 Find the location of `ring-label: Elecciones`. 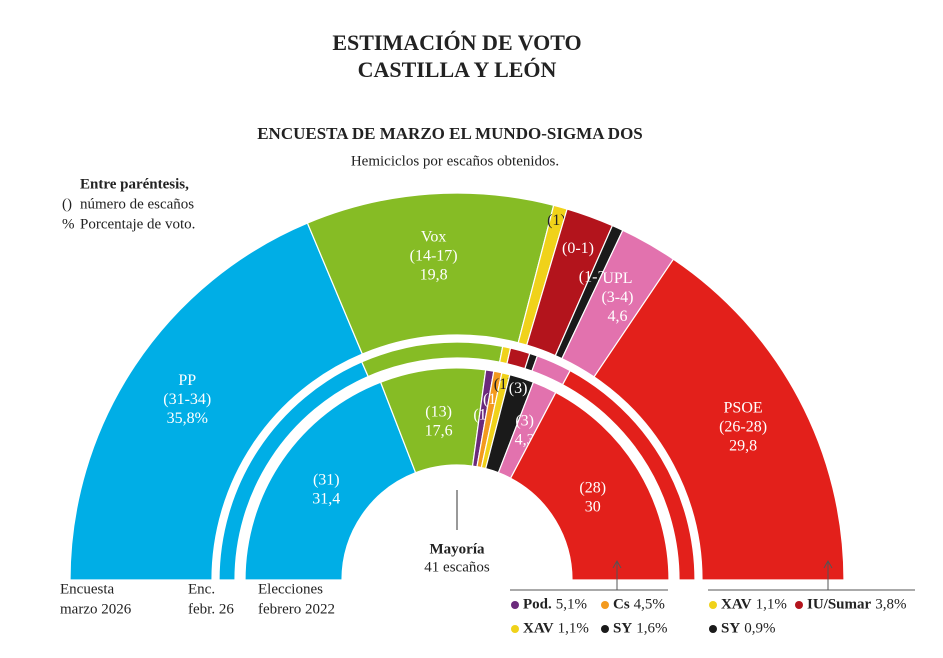

ring-label: Elecciones is located at coordinates (290, 589).